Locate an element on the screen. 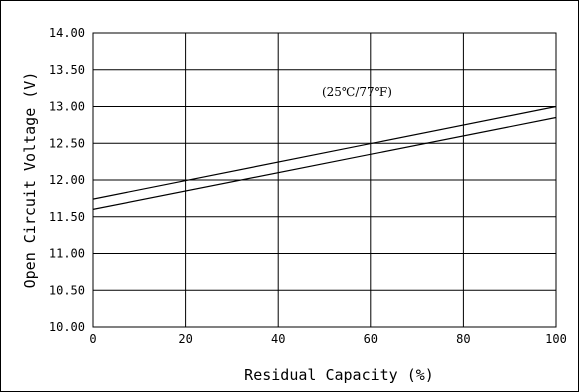 This screenshot has height=392, width=579. y-tick-label: 11.50 is located at coordinates (67, 217).